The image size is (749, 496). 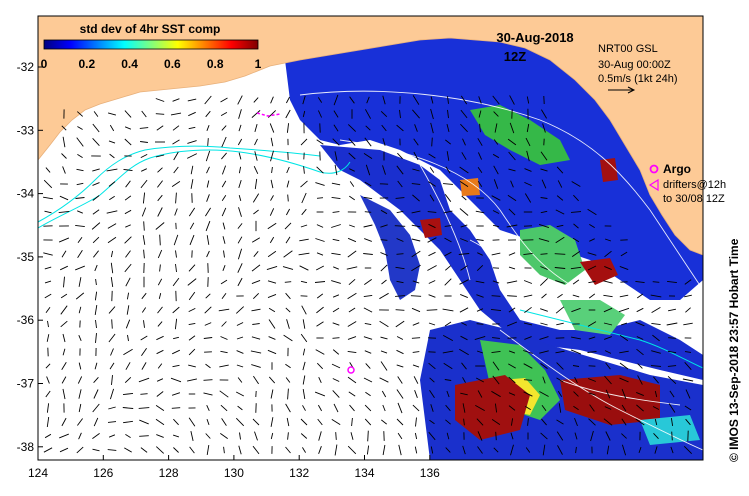 What do you see at coordinates (734, 350) in the screenshot?
I see `imos-credit: © IMOS 13-Sep-2018 23:57 Hobart Time` at bounding box center [734, 350].